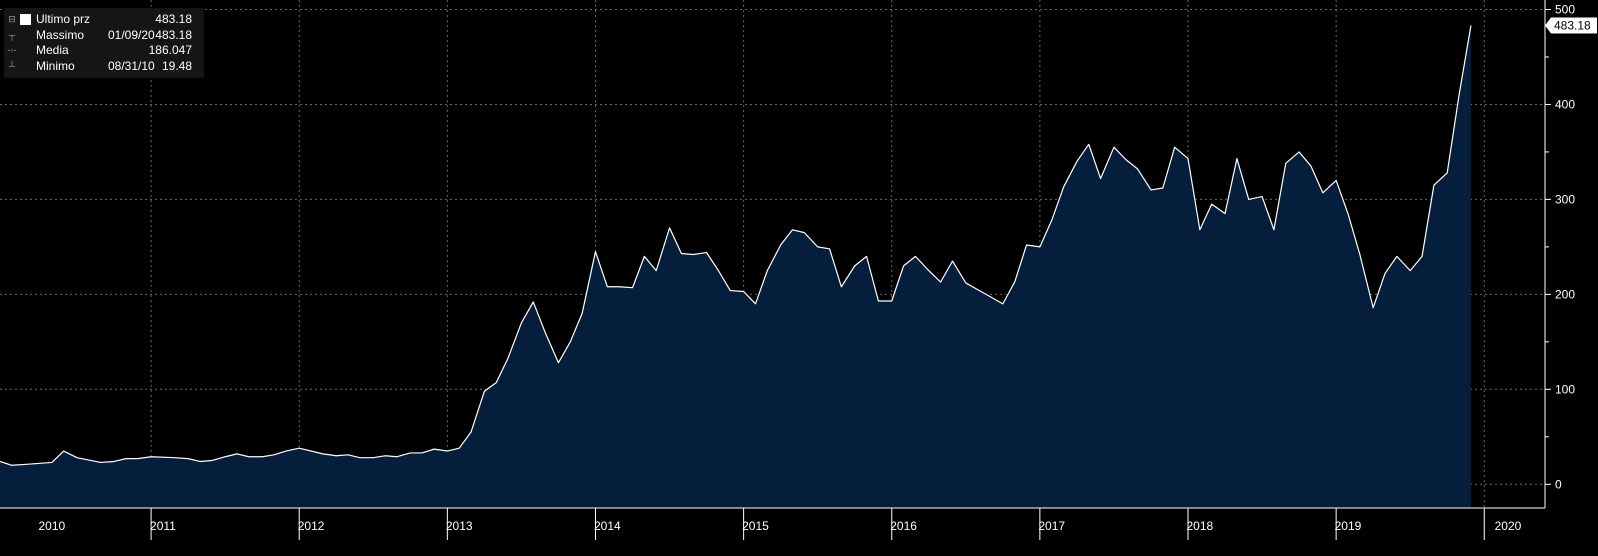  What do you see at coordinates (104, 36) in the screenshot?
I see `legend-row-maximum: ┬ Massimo 01/09/20 483.18` at bounding box center [104, 36].